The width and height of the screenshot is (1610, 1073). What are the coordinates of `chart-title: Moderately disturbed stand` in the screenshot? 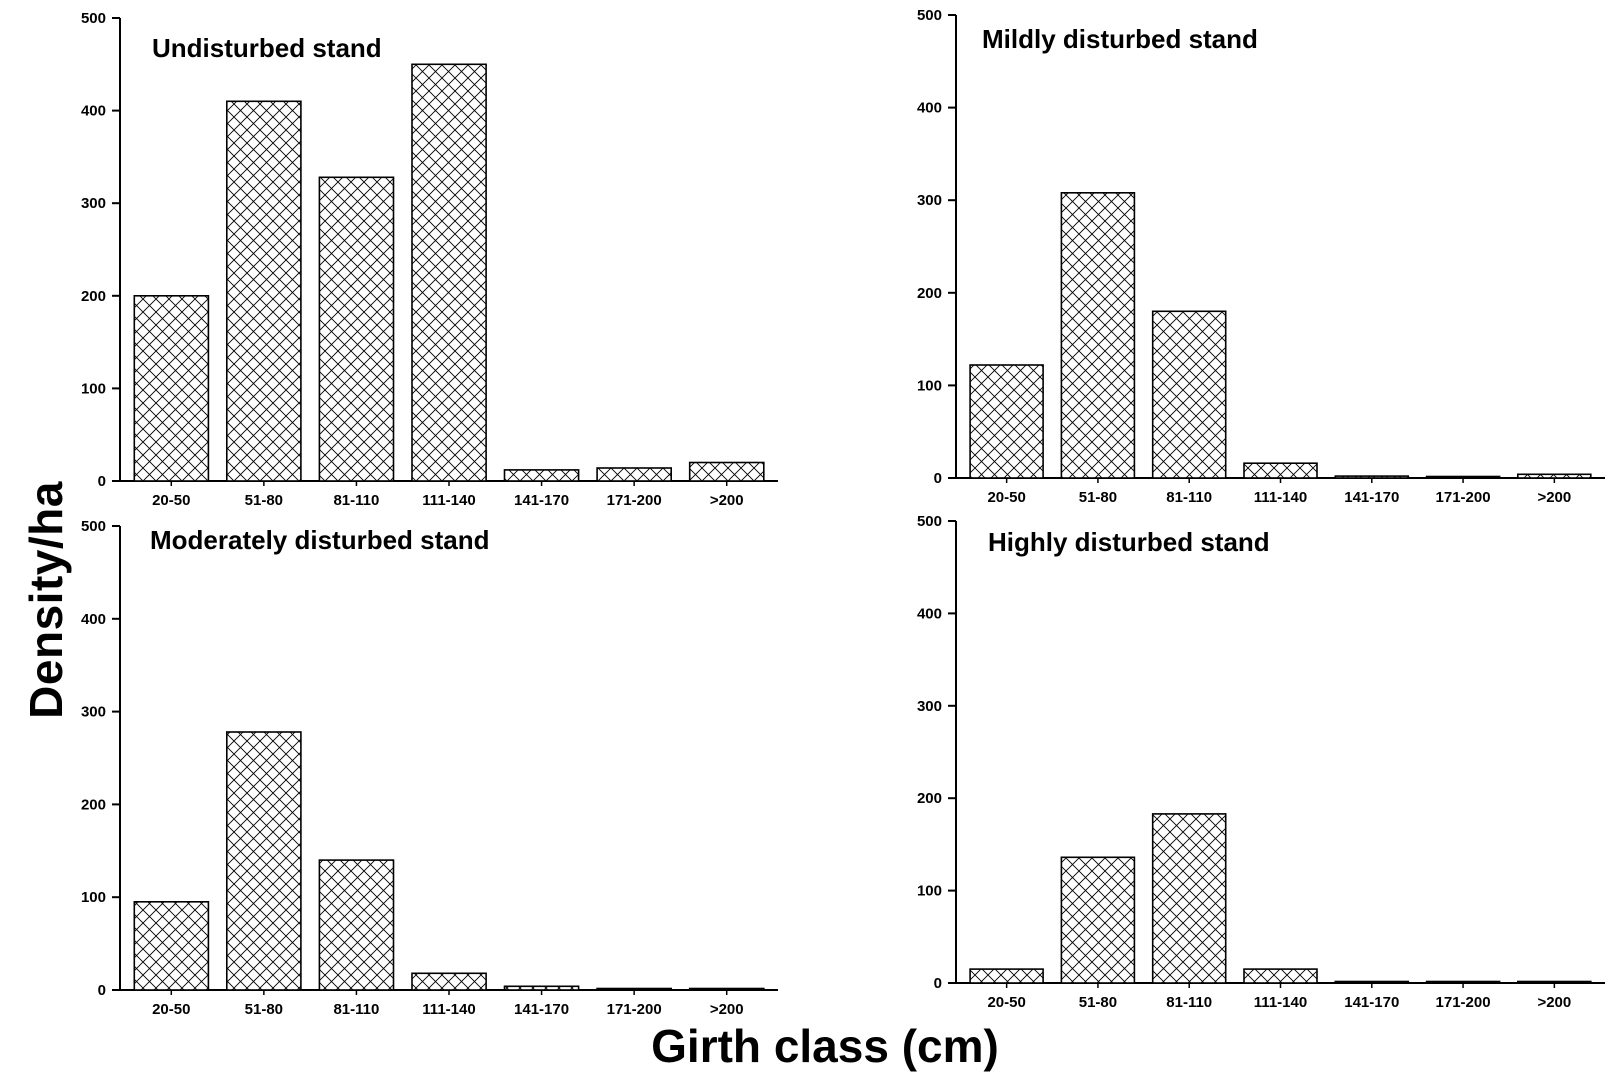 It's located at (320, 540).